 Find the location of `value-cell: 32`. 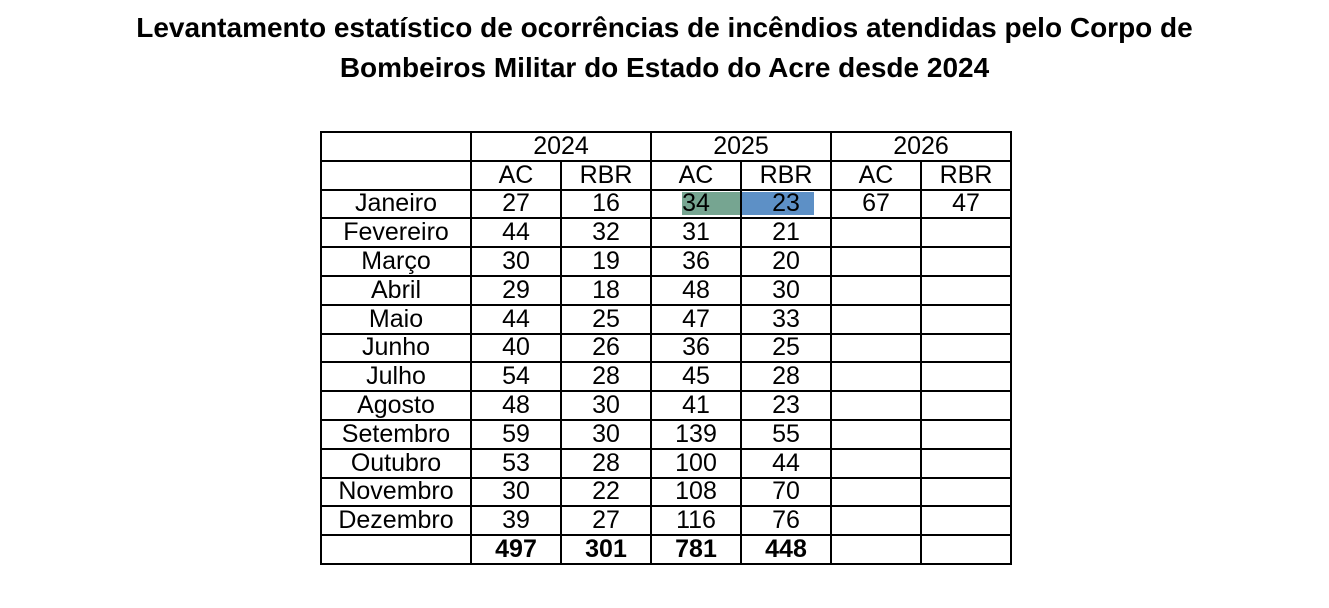

value-cell: 32 is located at coordinates (606, 233).